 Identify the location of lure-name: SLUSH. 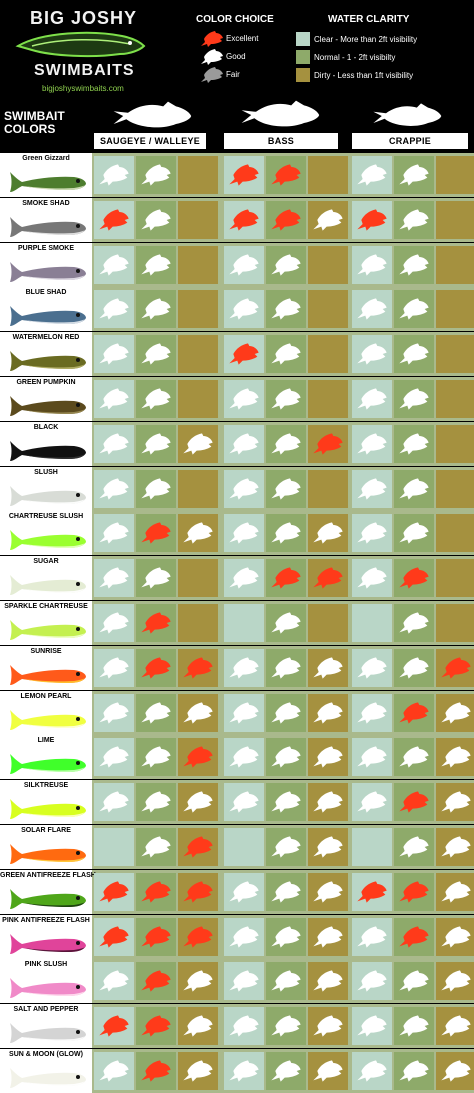
(46, 472).